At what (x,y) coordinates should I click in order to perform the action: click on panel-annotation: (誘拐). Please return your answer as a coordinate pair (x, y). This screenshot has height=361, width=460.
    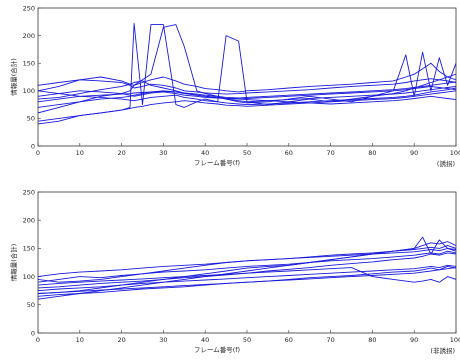
    Looking at the image, I should click on (446, 163).